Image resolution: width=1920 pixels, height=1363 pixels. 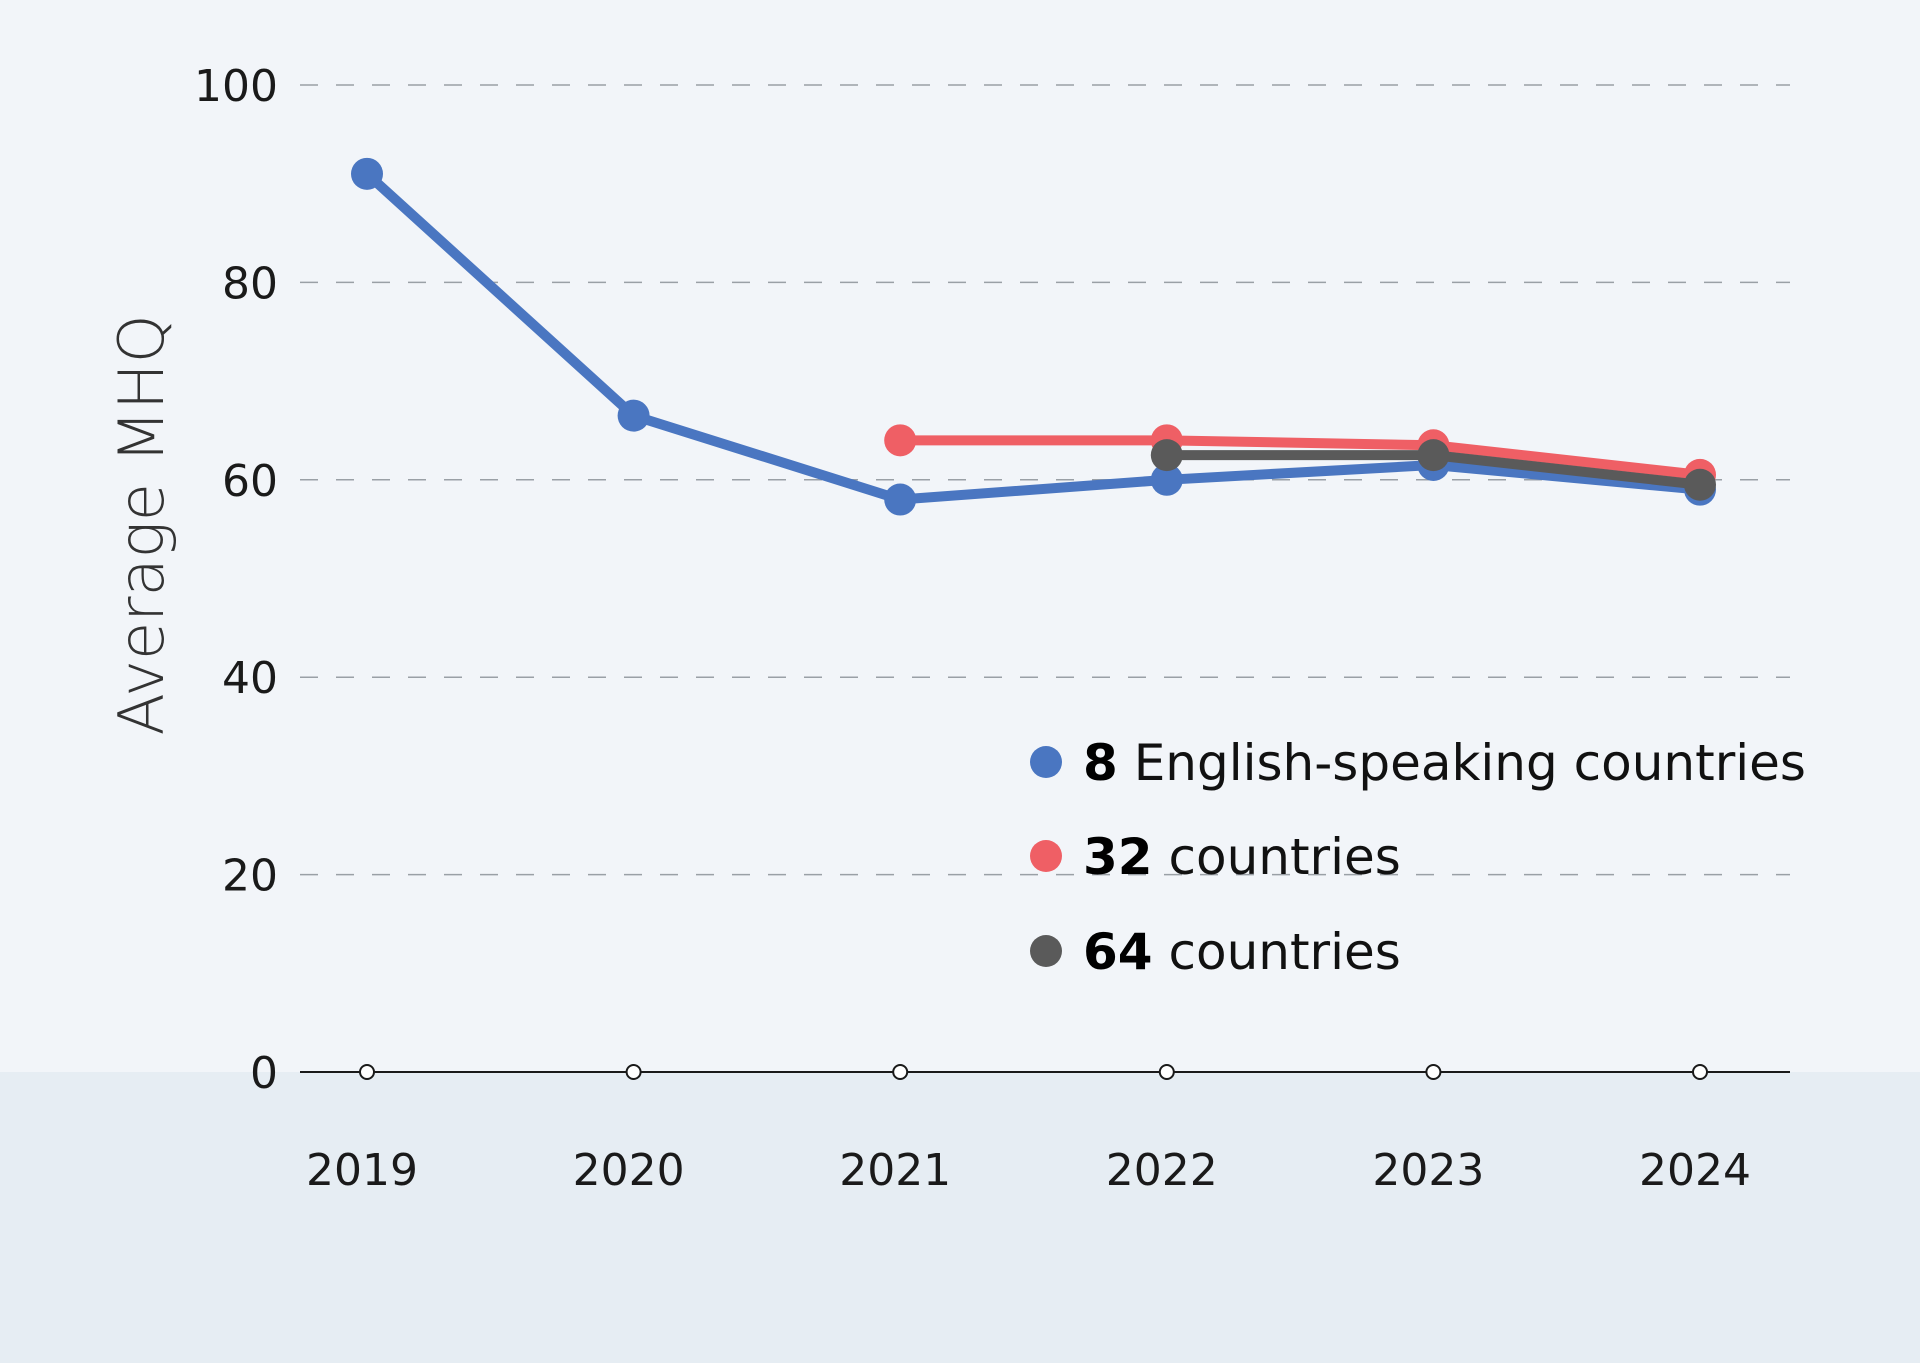 What do you see at coordinates (1100, 763) in the screenshot?
I see `legend-count-0: 8` at bounding box center [1100, 763].